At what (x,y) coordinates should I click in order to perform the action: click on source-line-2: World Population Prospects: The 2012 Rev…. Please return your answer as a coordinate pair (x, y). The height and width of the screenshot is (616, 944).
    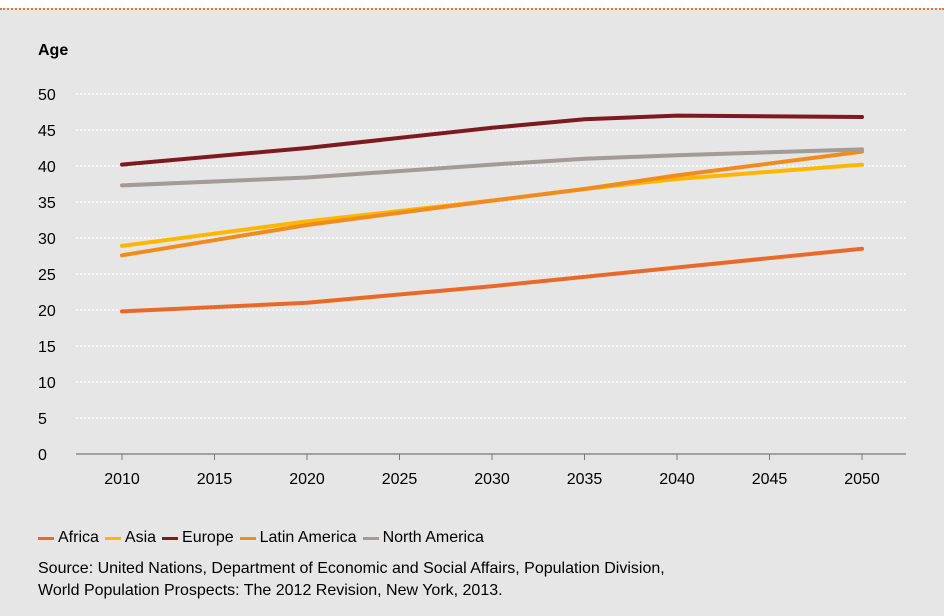
    Looking at the image, I should click on (270, 590).